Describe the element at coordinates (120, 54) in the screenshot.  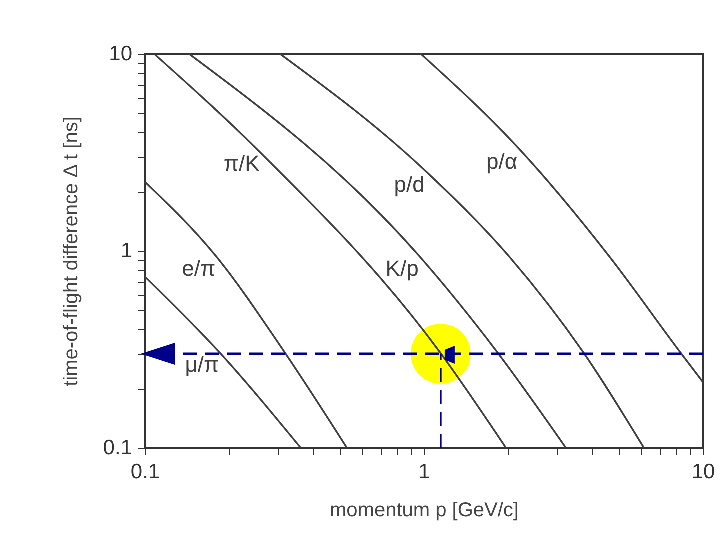
I see `y-tick-label: 10` at that location.